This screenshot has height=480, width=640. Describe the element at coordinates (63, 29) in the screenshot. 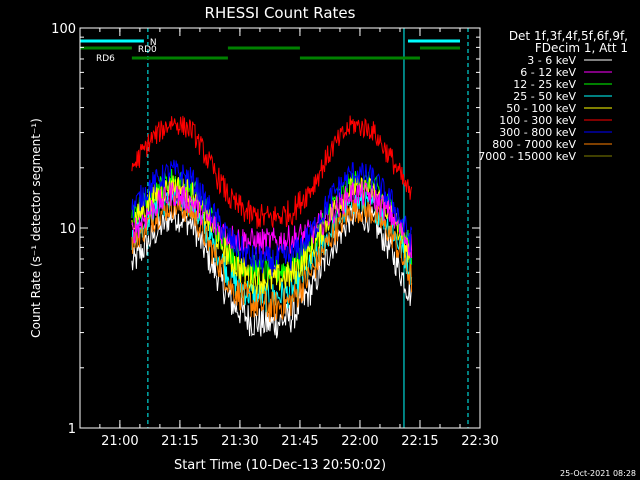

I see `y-tick-label-2: 100` at that location.